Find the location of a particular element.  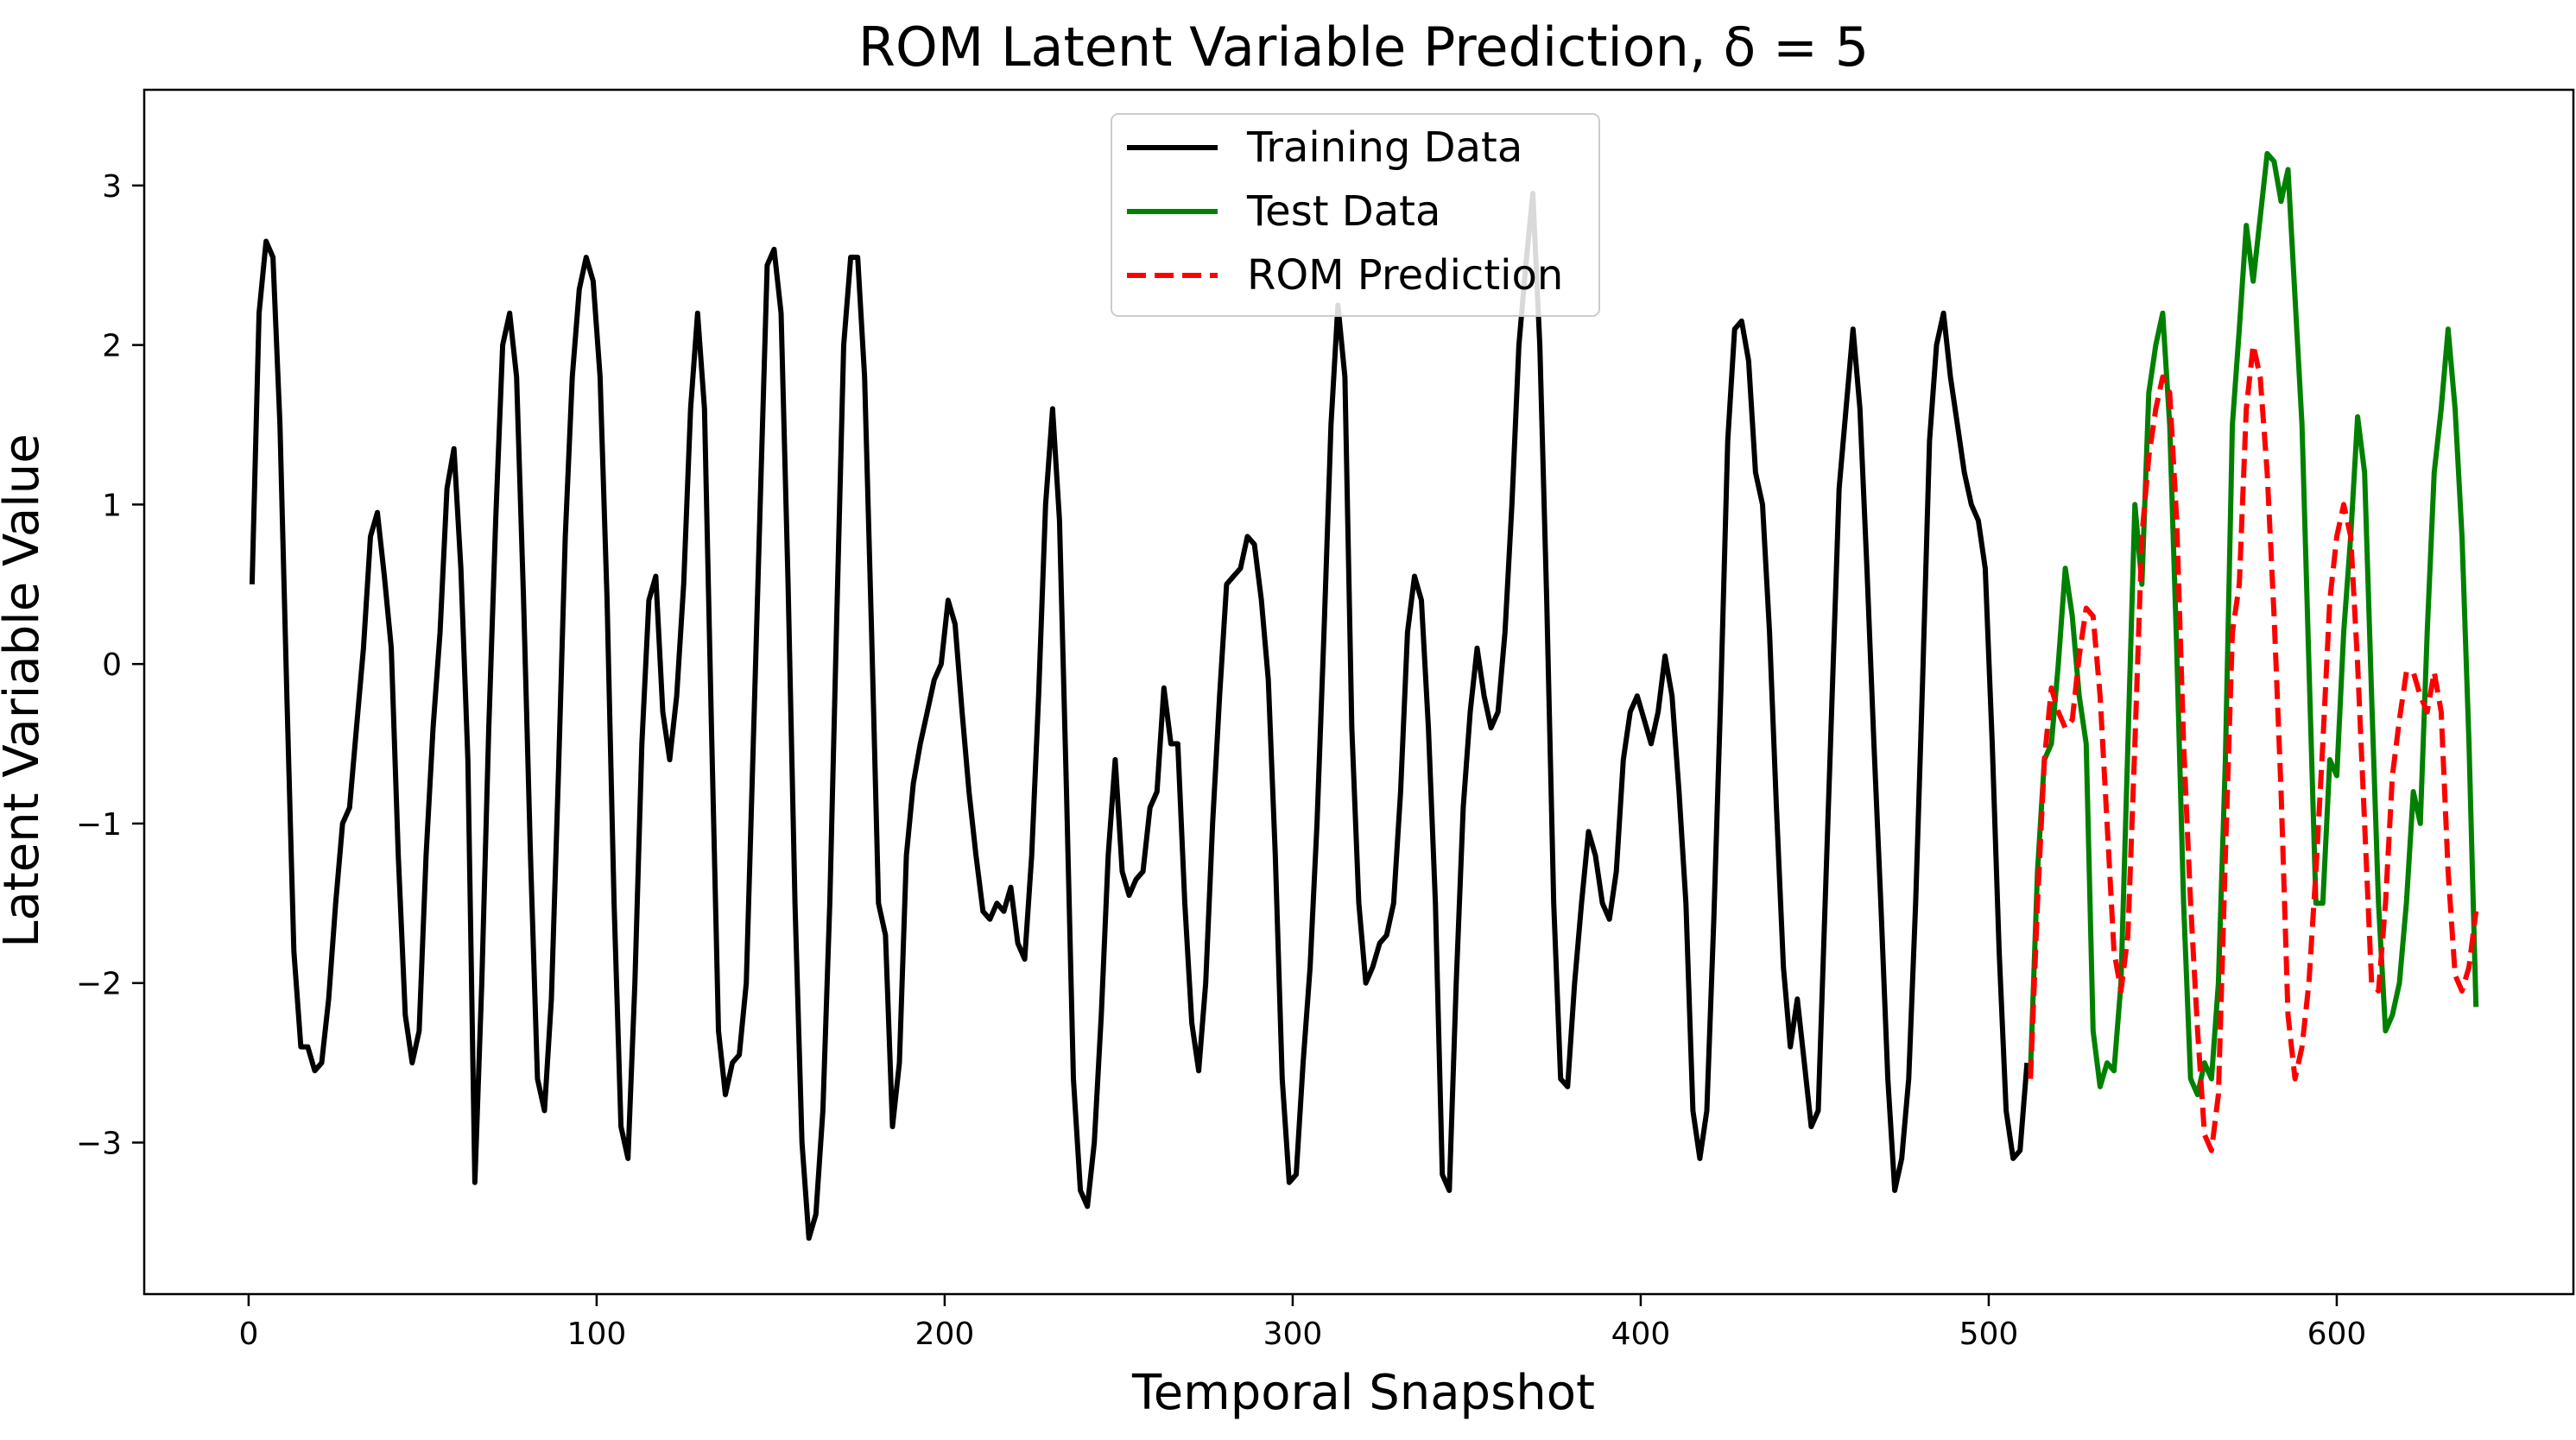

y-tick-label: 2 is located at coordinates (112, 346).